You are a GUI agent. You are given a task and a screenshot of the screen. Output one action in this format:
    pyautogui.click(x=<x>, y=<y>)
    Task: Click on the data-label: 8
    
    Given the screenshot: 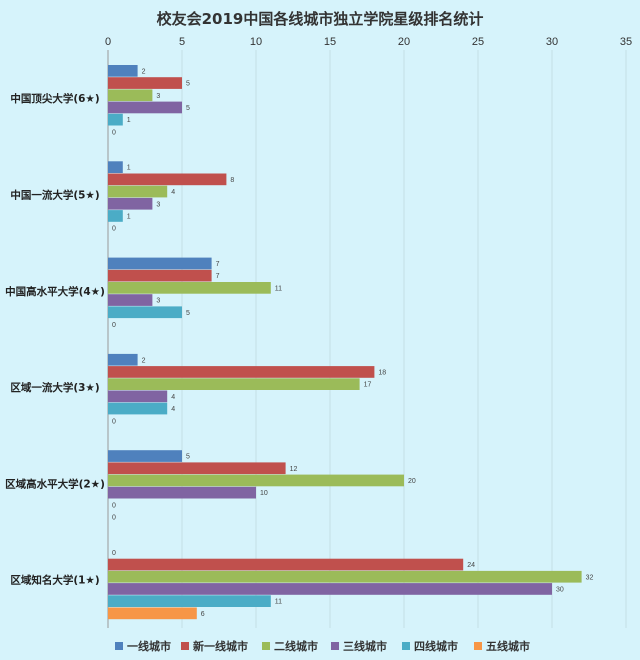 What is the action you would take?
    pyautogui.click(x=232, y=180)
    